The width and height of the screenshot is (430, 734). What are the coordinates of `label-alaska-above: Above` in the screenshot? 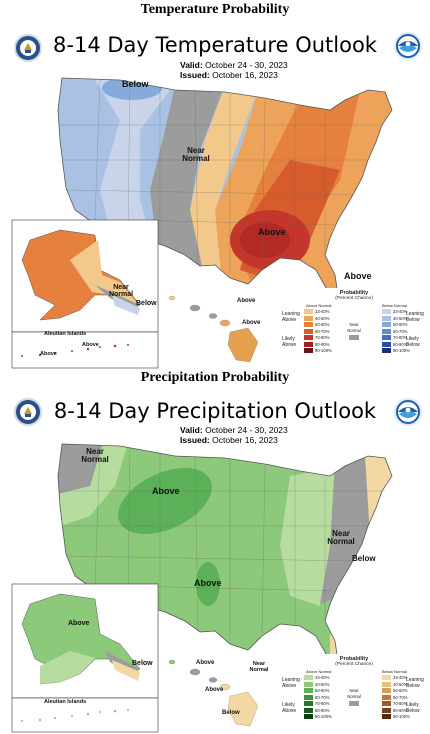 It's located at (79, 623).